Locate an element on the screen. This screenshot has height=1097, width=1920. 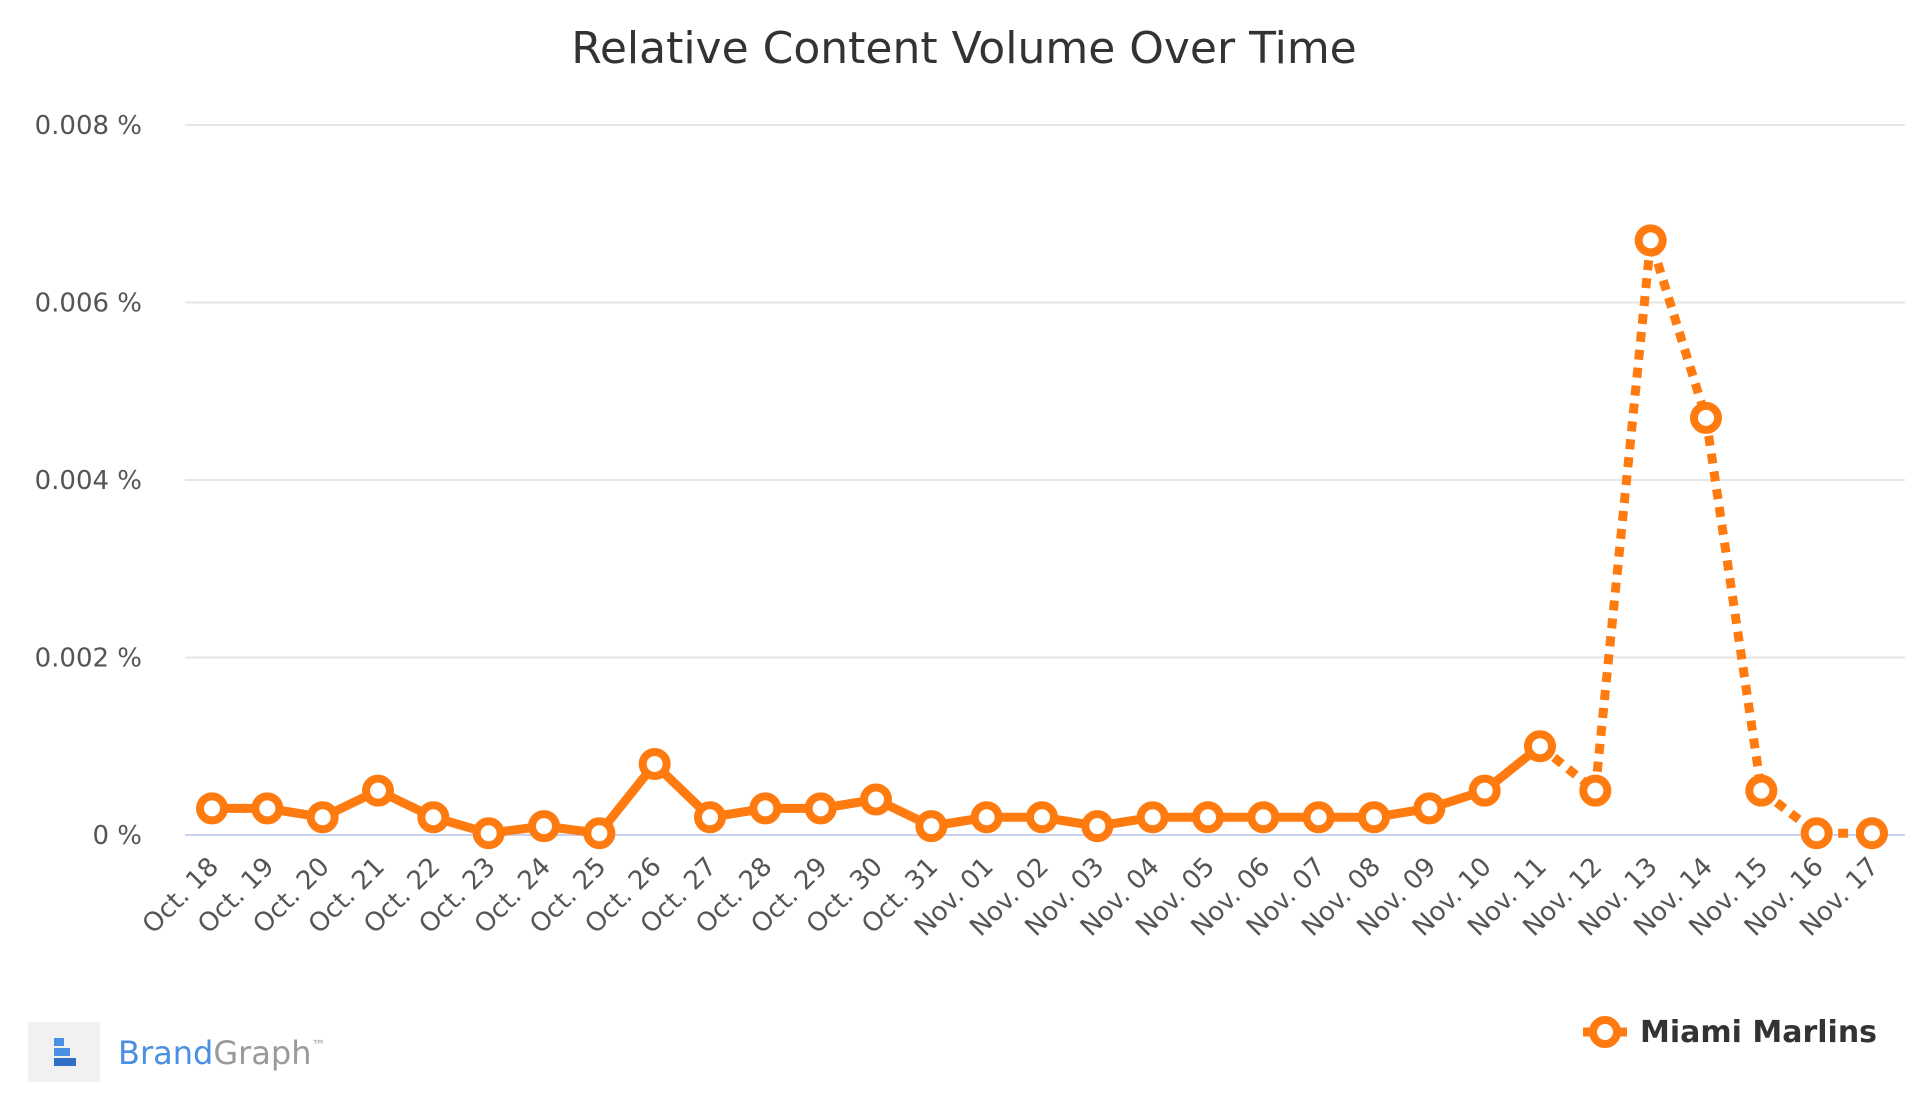
brand-trademark: ™ is located at coordinates (318, 1046).